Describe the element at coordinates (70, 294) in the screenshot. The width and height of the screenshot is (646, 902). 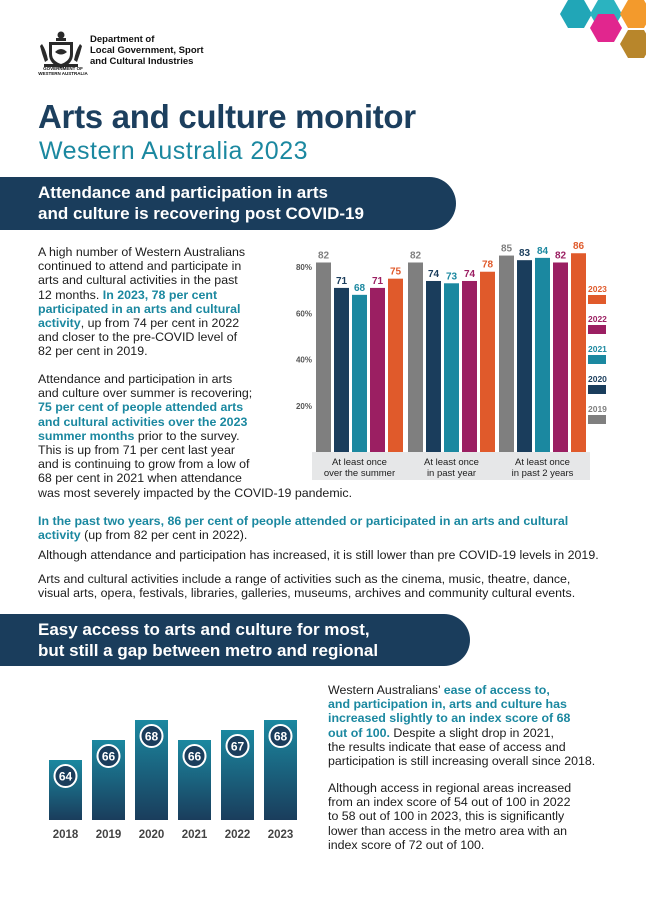
I see `body-text: 12 months.` at that location.